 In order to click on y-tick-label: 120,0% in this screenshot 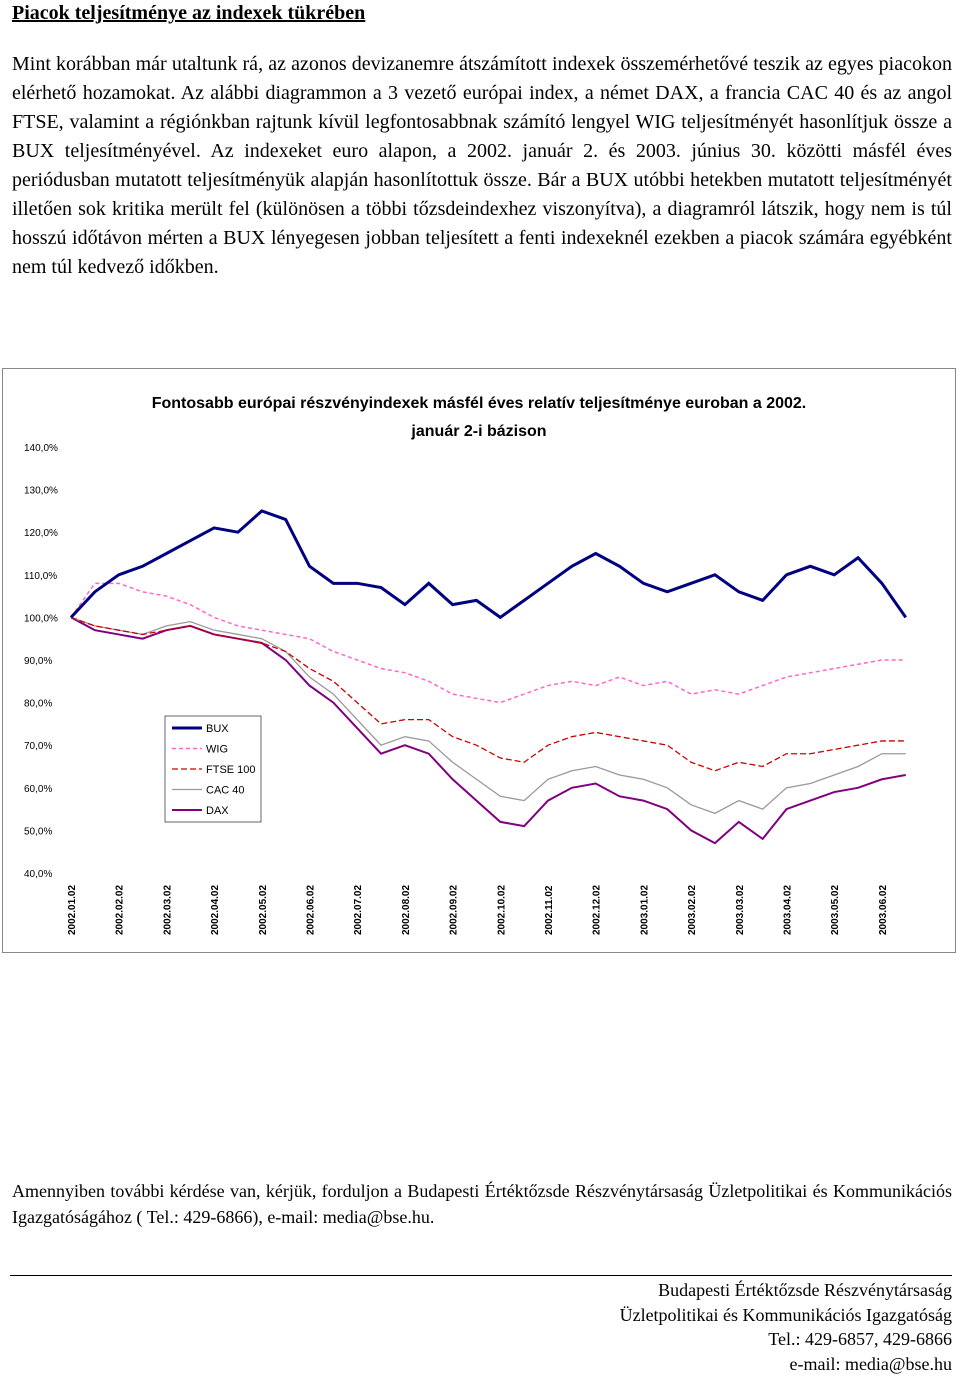, I will do `click(41, 533)`.